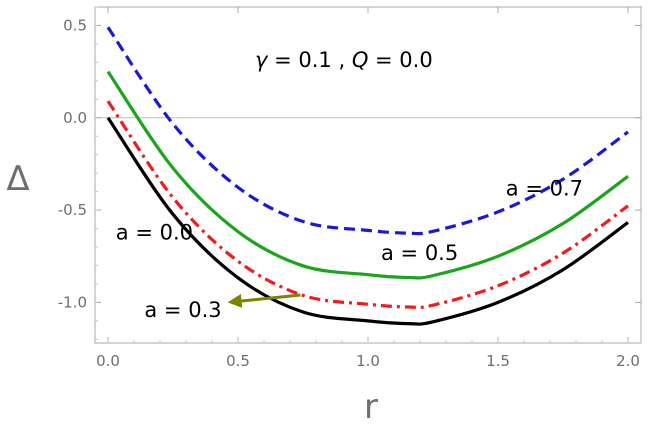 Image resolution: width=648 pixels, height=425 pixels. What do you see at coordinates (17, 179) in the screenshot?
I see `y-axis-title: Δ` at bounding box center [17, 179].